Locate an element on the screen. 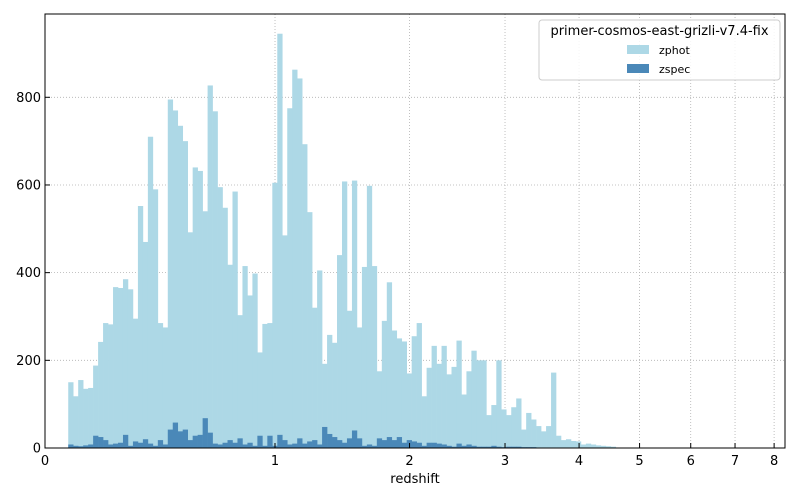 Image resolution: width=800 pixels, height=500 pixels. legend-label-zspec: zspec is located at coordinates (674, 69).